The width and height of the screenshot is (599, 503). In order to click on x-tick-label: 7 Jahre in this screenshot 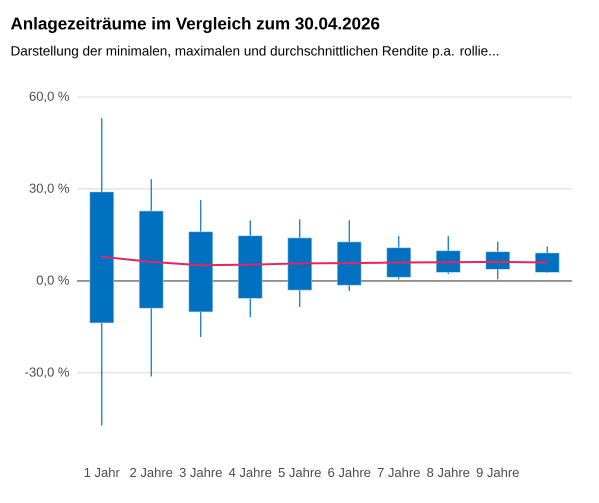, I will do `click(399, 473)`.